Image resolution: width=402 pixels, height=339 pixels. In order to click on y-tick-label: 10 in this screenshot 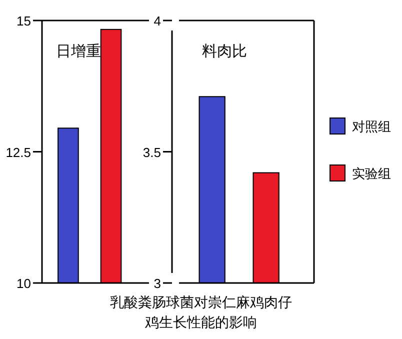, I will do `click(23, 283)`.